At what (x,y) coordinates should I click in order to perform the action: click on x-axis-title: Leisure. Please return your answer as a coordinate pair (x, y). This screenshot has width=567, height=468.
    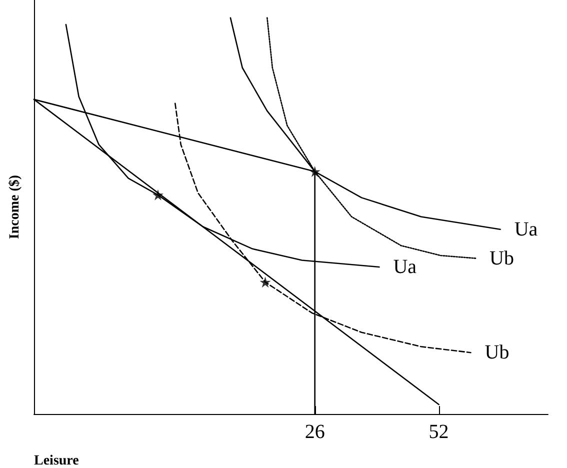
    Looking at the image, I should click on (56, 461).